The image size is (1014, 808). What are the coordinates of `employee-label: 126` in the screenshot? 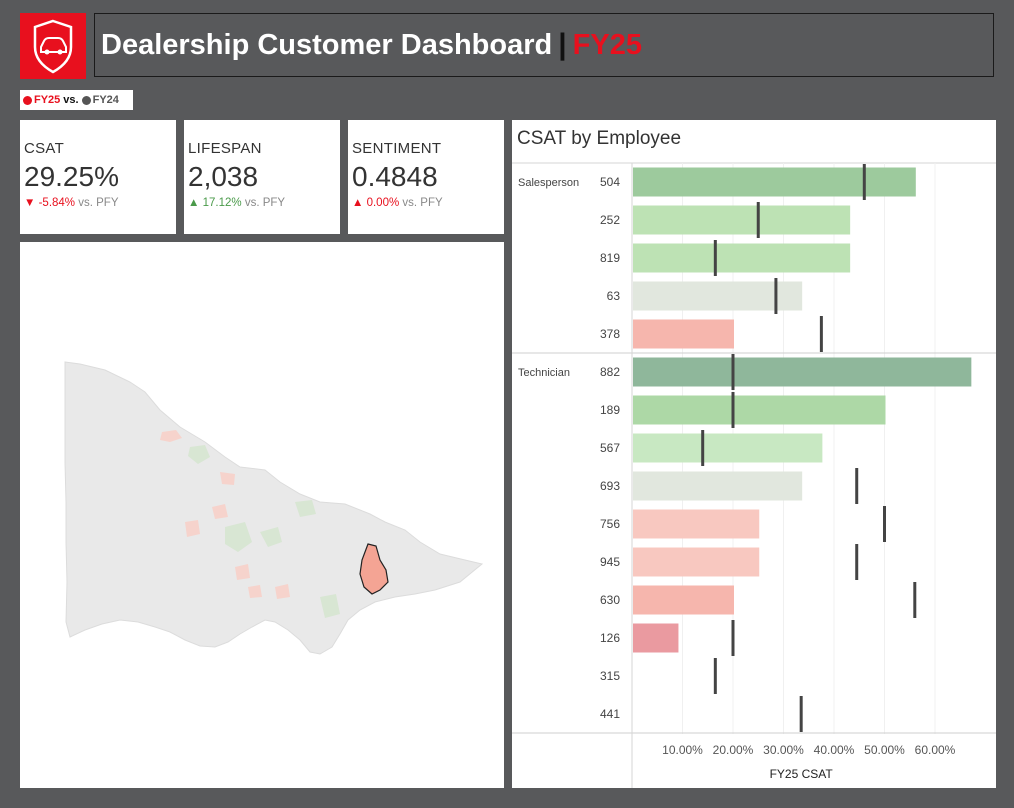 It's located at (610, 638).